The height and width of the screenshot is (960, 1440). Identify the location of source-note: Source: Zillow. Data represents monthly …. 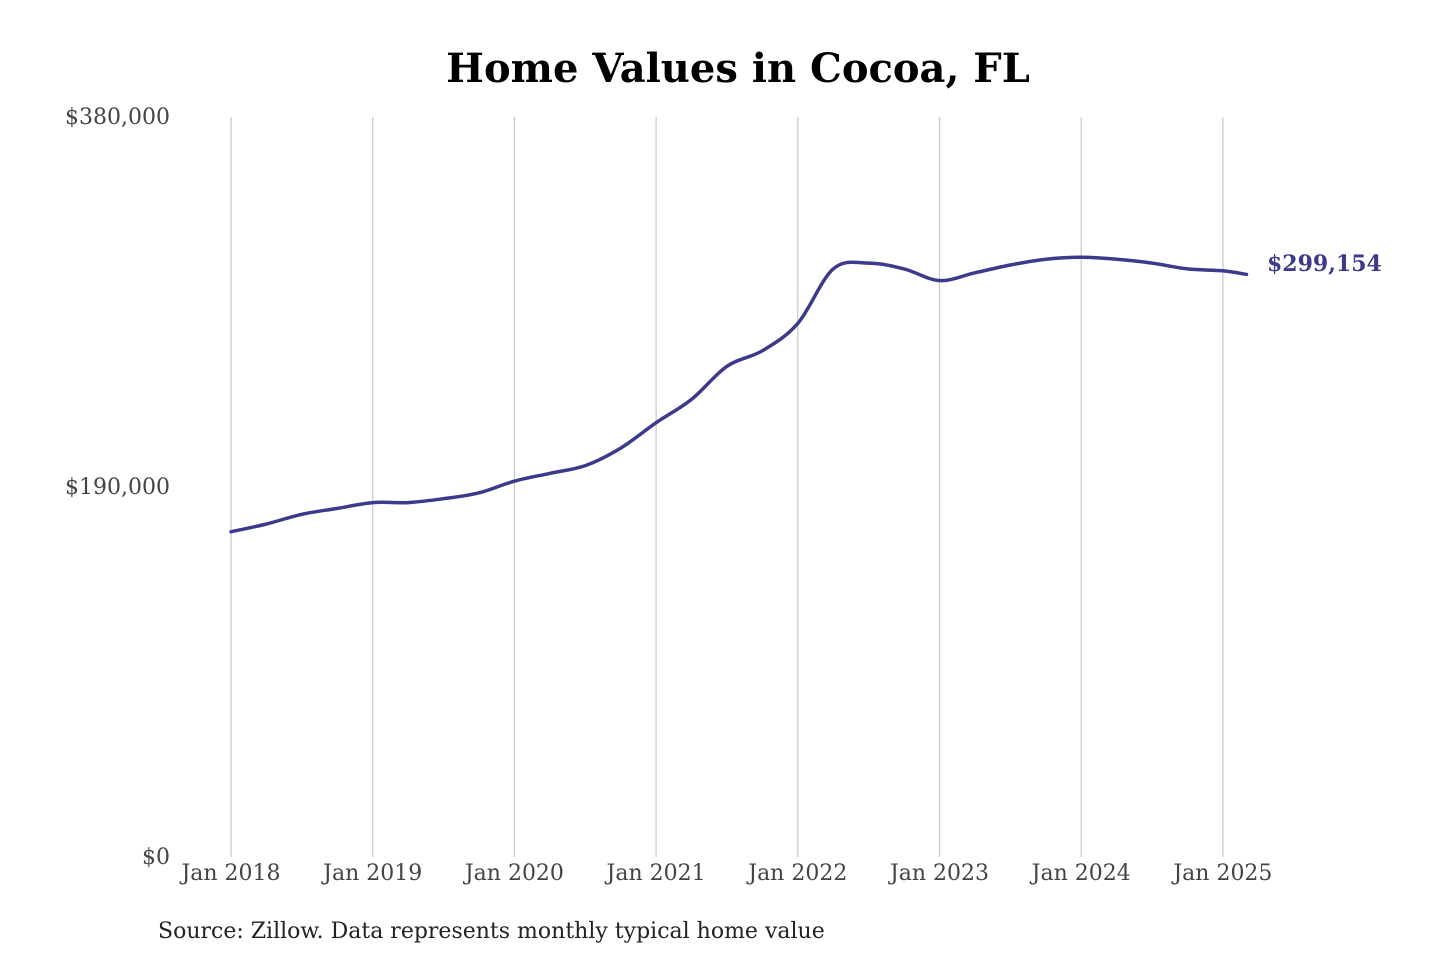
(491, 931).